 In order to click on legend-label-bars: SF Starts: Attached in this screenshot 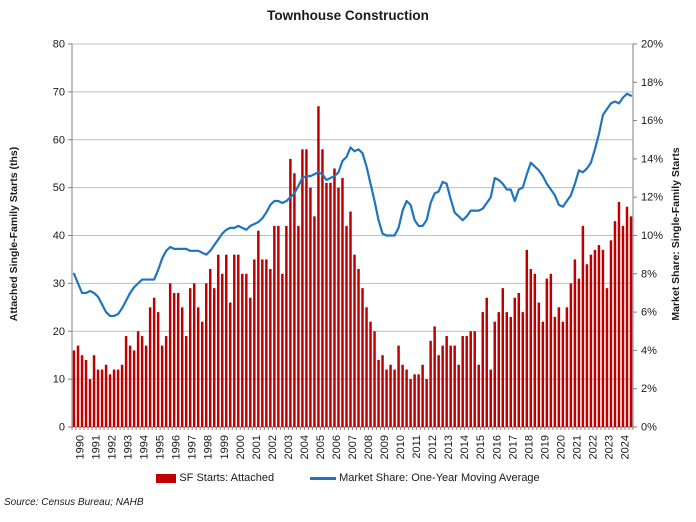, I will do `click(227, 478)`.